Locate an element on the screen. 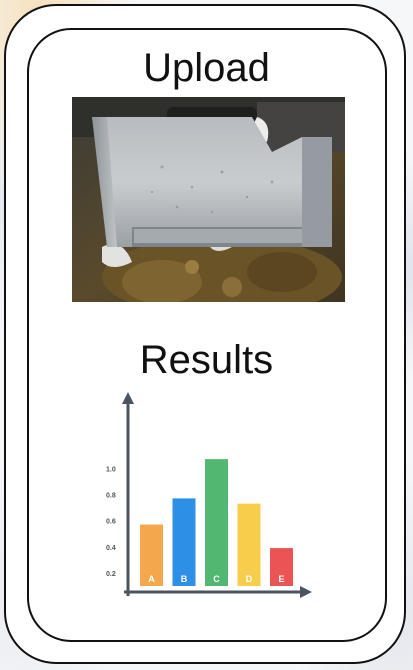 The height and width of the screenshot is (670, 413). bar-a is located at coordinates (151, 555).